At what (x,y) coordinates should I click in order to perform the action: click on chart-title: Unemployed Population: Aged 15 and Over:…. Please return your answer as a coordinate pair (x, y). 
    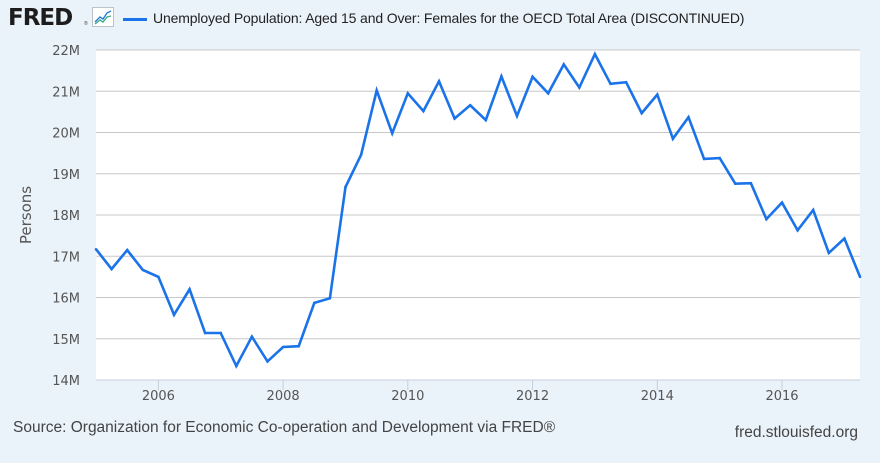
    Looking at the image, I should click on (449, 18).